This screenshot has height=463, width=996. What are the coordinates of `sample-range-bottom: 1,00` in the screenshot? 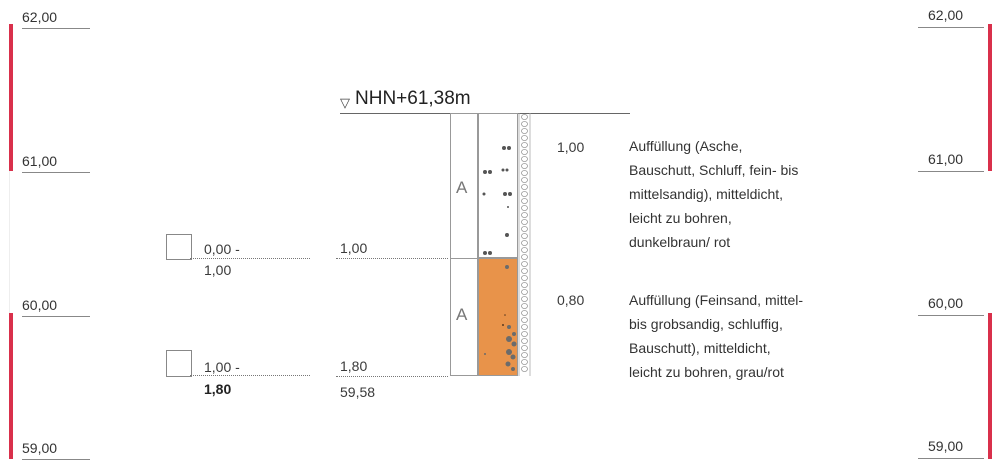 It's located at (218, 270).